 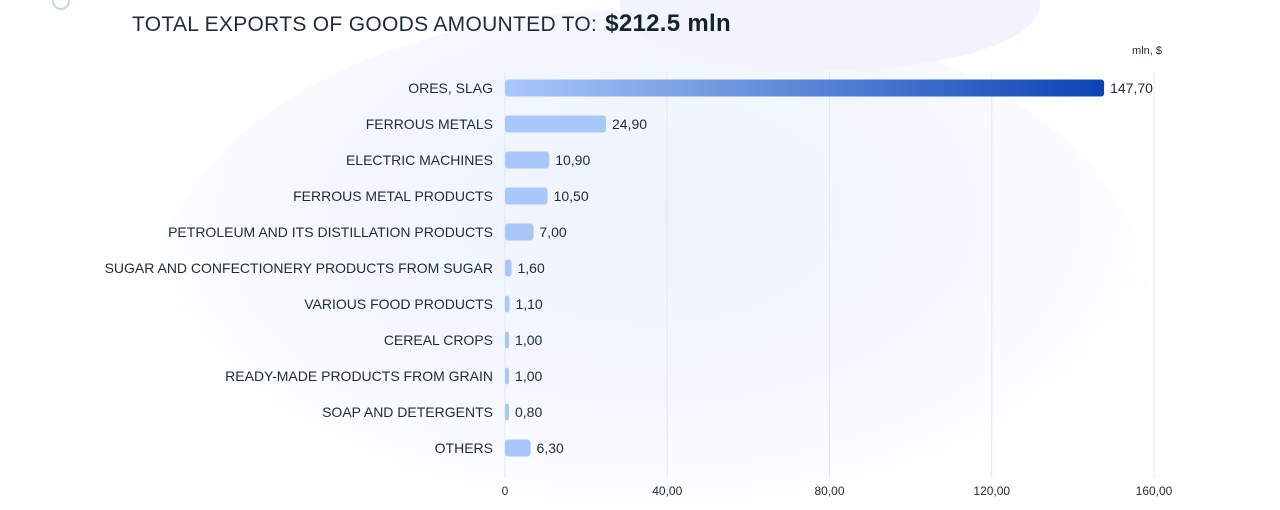 I want to click on category-label: VARIOUS FOOD PRODUCTS, so click(x=398, y=304).